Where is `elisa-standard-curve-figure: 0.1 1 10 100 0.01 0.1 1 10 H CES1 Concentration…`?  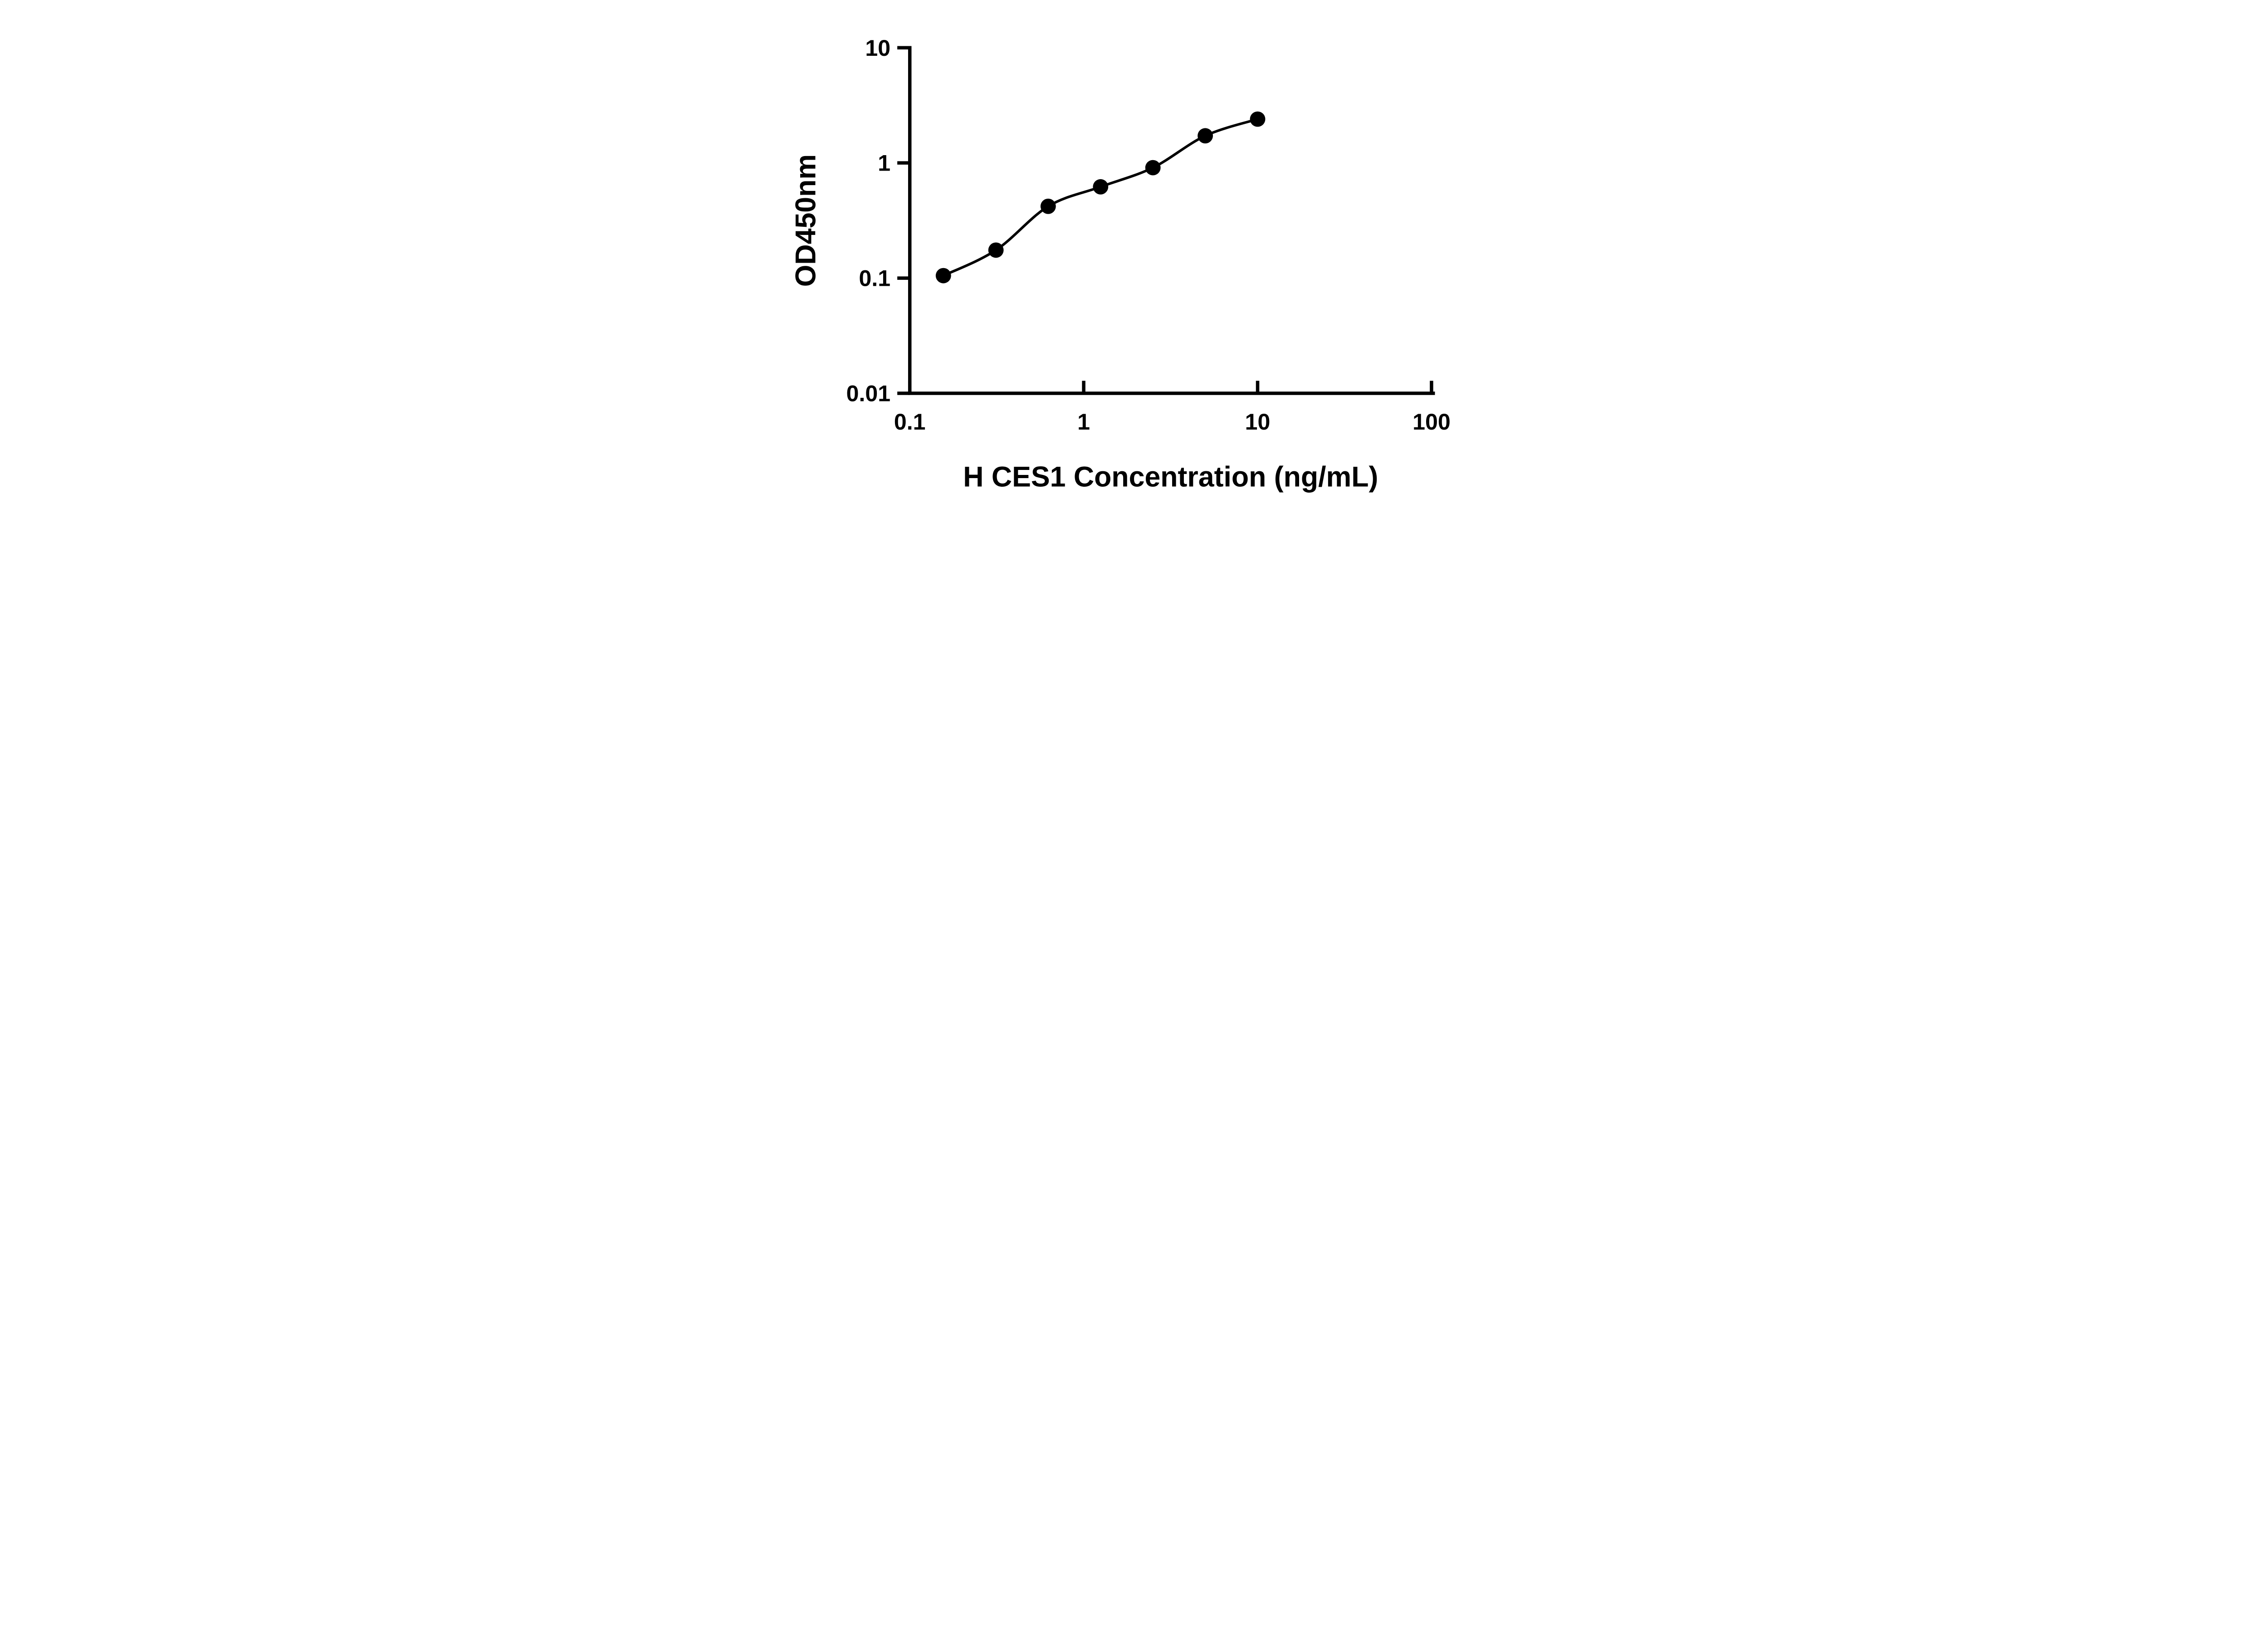
elisa-standard-curve-figure: 0.1 1 10 100 0.01 0.1 1 10 H CES1 Concentration… is located at coordinates (1134, 256).